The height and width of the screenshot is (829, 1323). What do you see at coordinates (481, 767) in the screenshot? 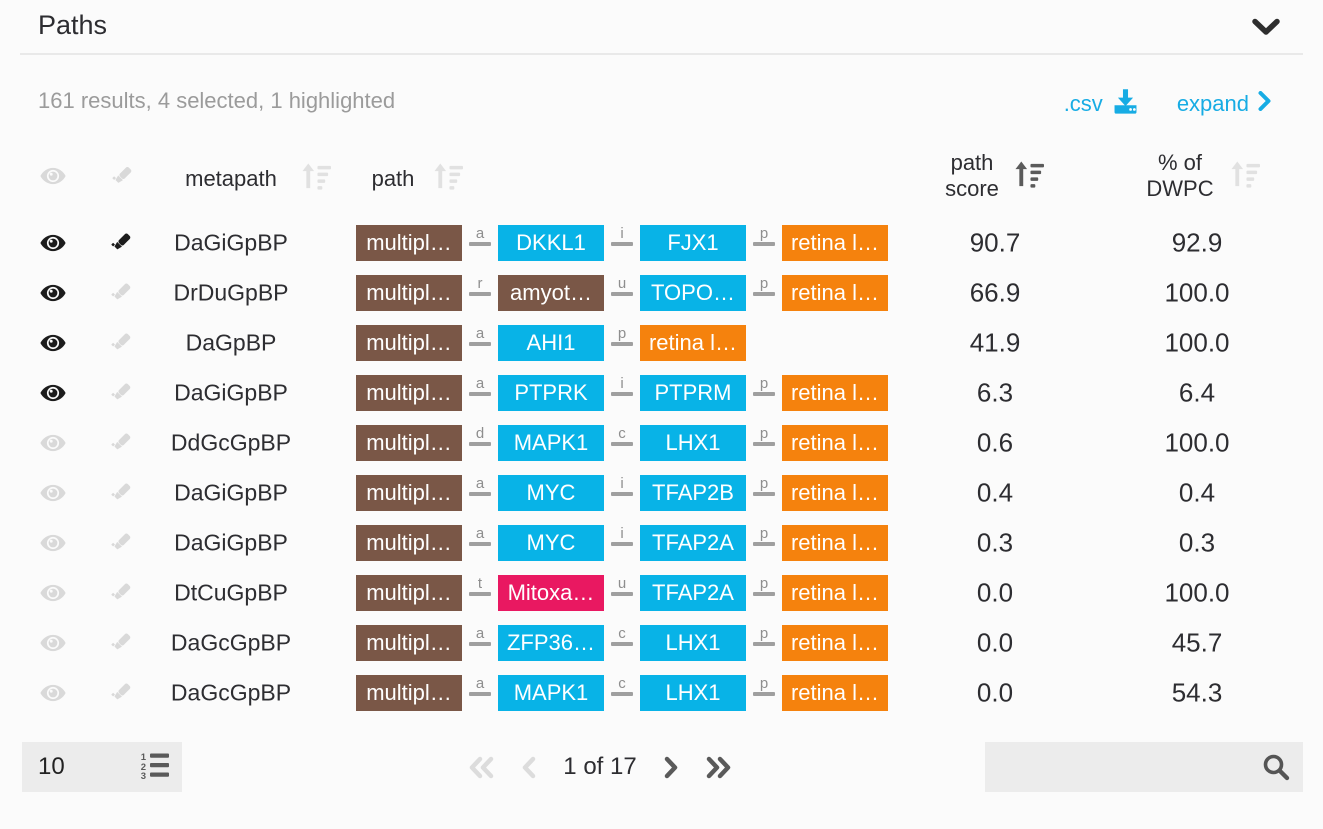
I see `first-page-button` at bounding box center [481, 767].